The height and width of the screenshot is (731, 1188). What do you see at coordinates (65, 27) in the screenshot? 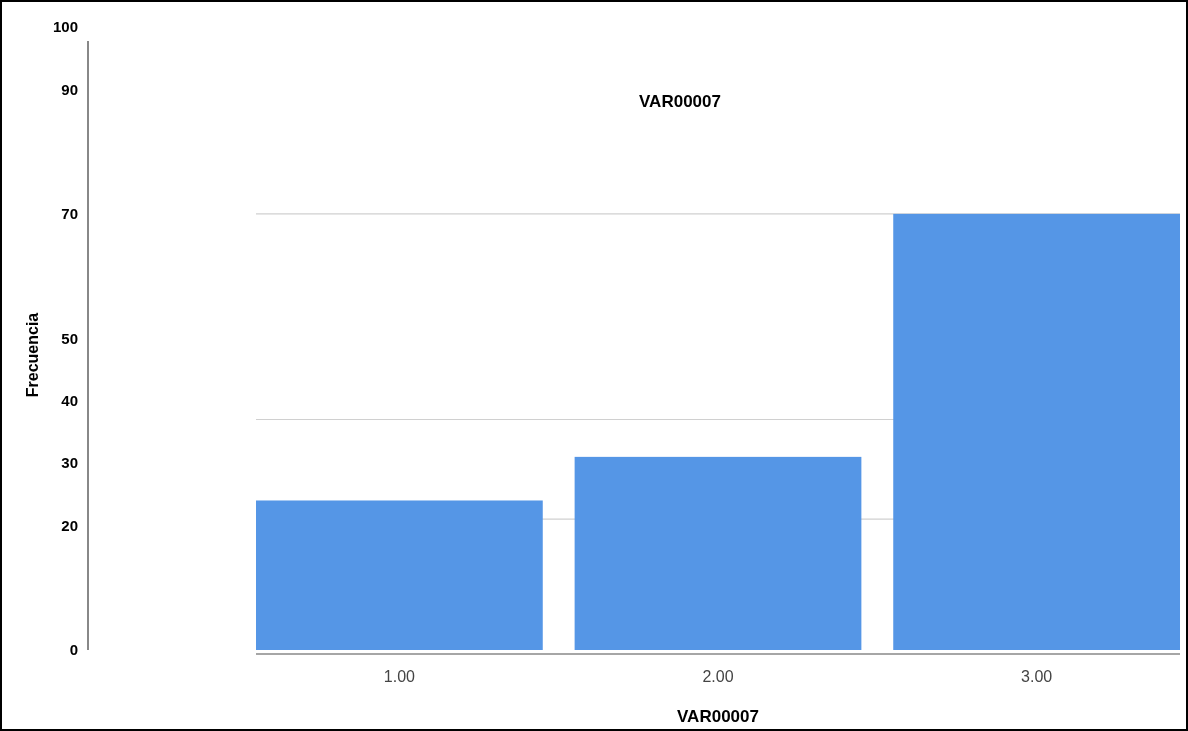
I see `y-tick-label: 100` at bounding box center [65, 27].